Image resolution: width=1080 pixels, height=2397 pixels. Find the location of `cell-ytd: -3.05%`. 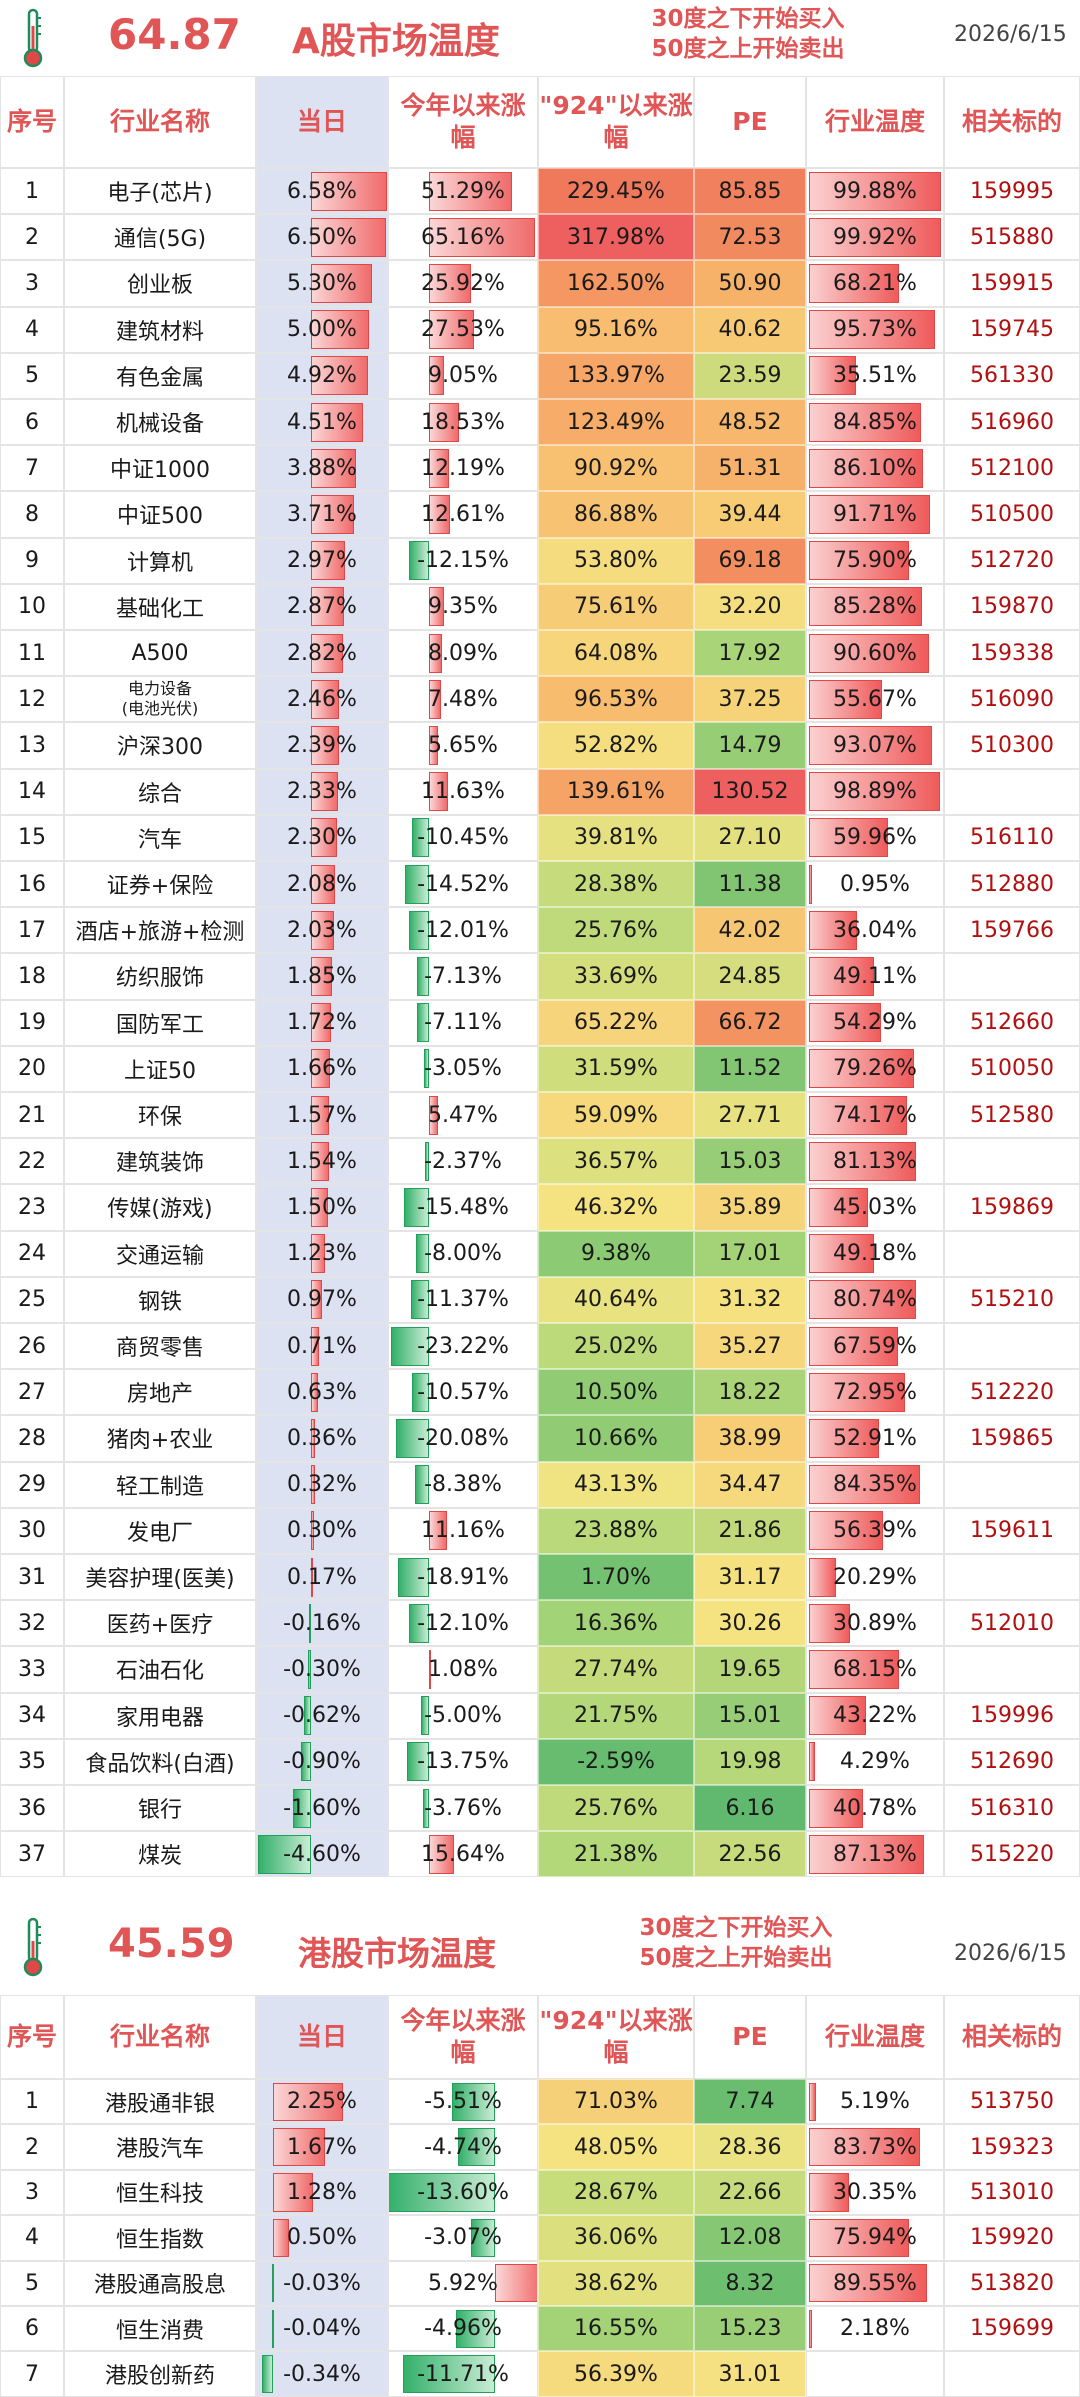

cell-ytd: -3.05% is located at coordinates (463, 1068).